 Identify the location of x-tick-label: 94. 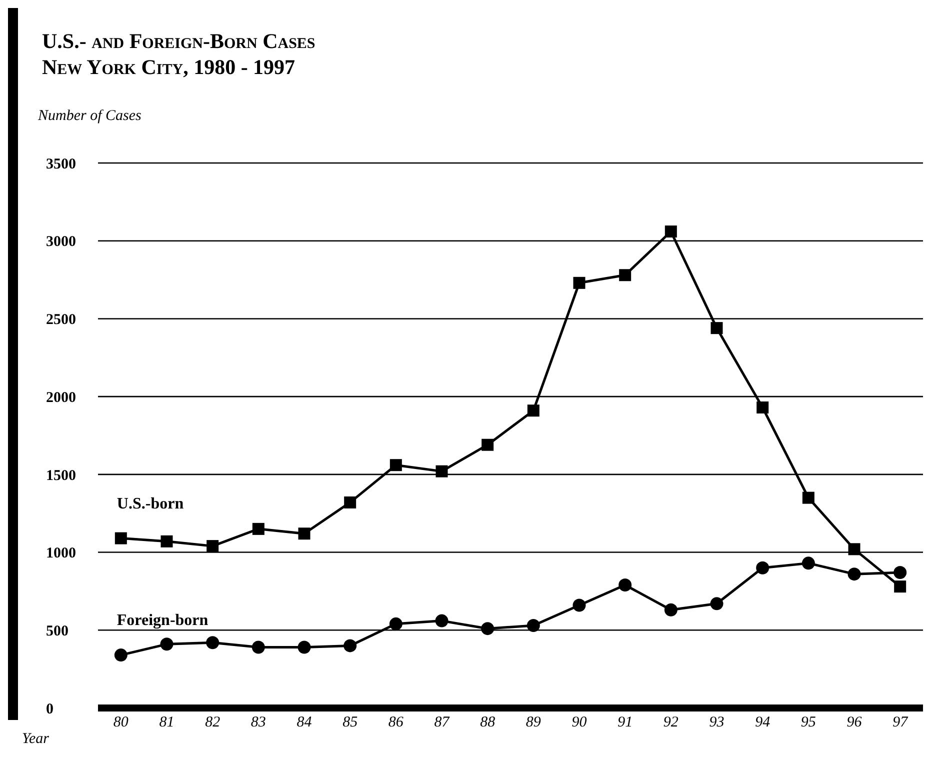
(763, 722).